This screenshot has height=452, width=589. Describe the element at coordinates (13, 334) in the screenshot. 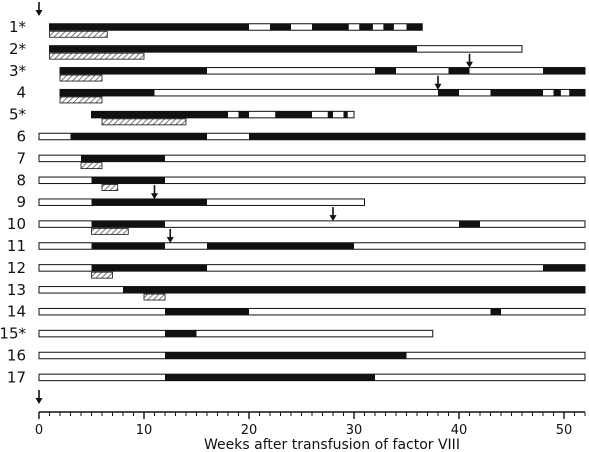

I see `row-label: 15*` at that location.